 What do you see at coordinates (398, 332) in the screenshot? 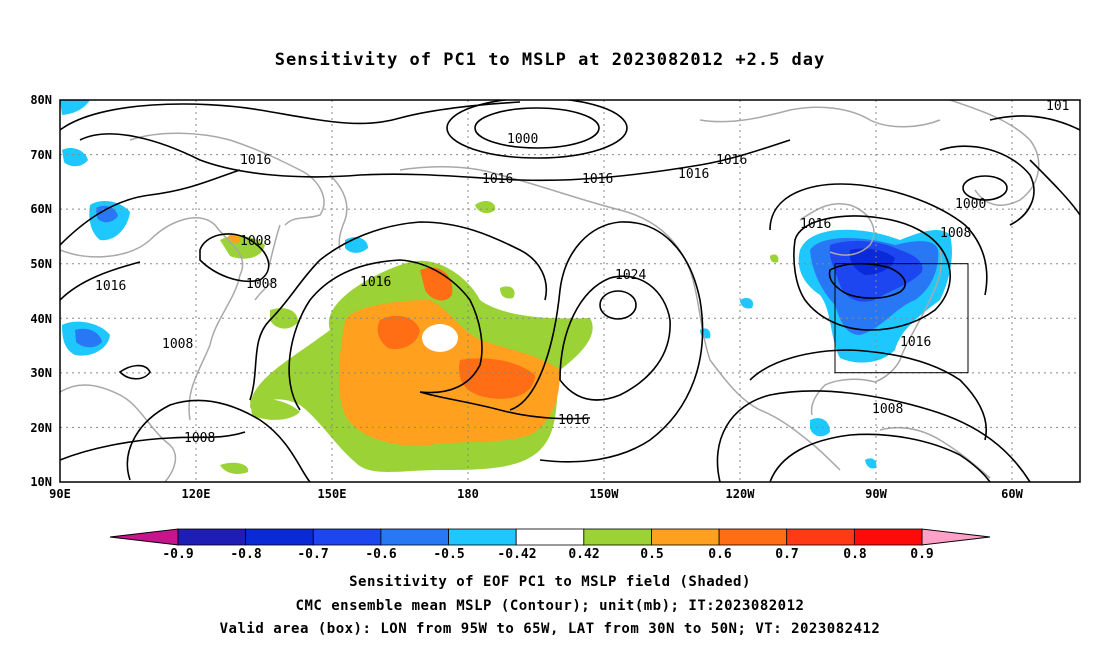
I see `positive-shading-darkorange` at bounding box center [398, 332].